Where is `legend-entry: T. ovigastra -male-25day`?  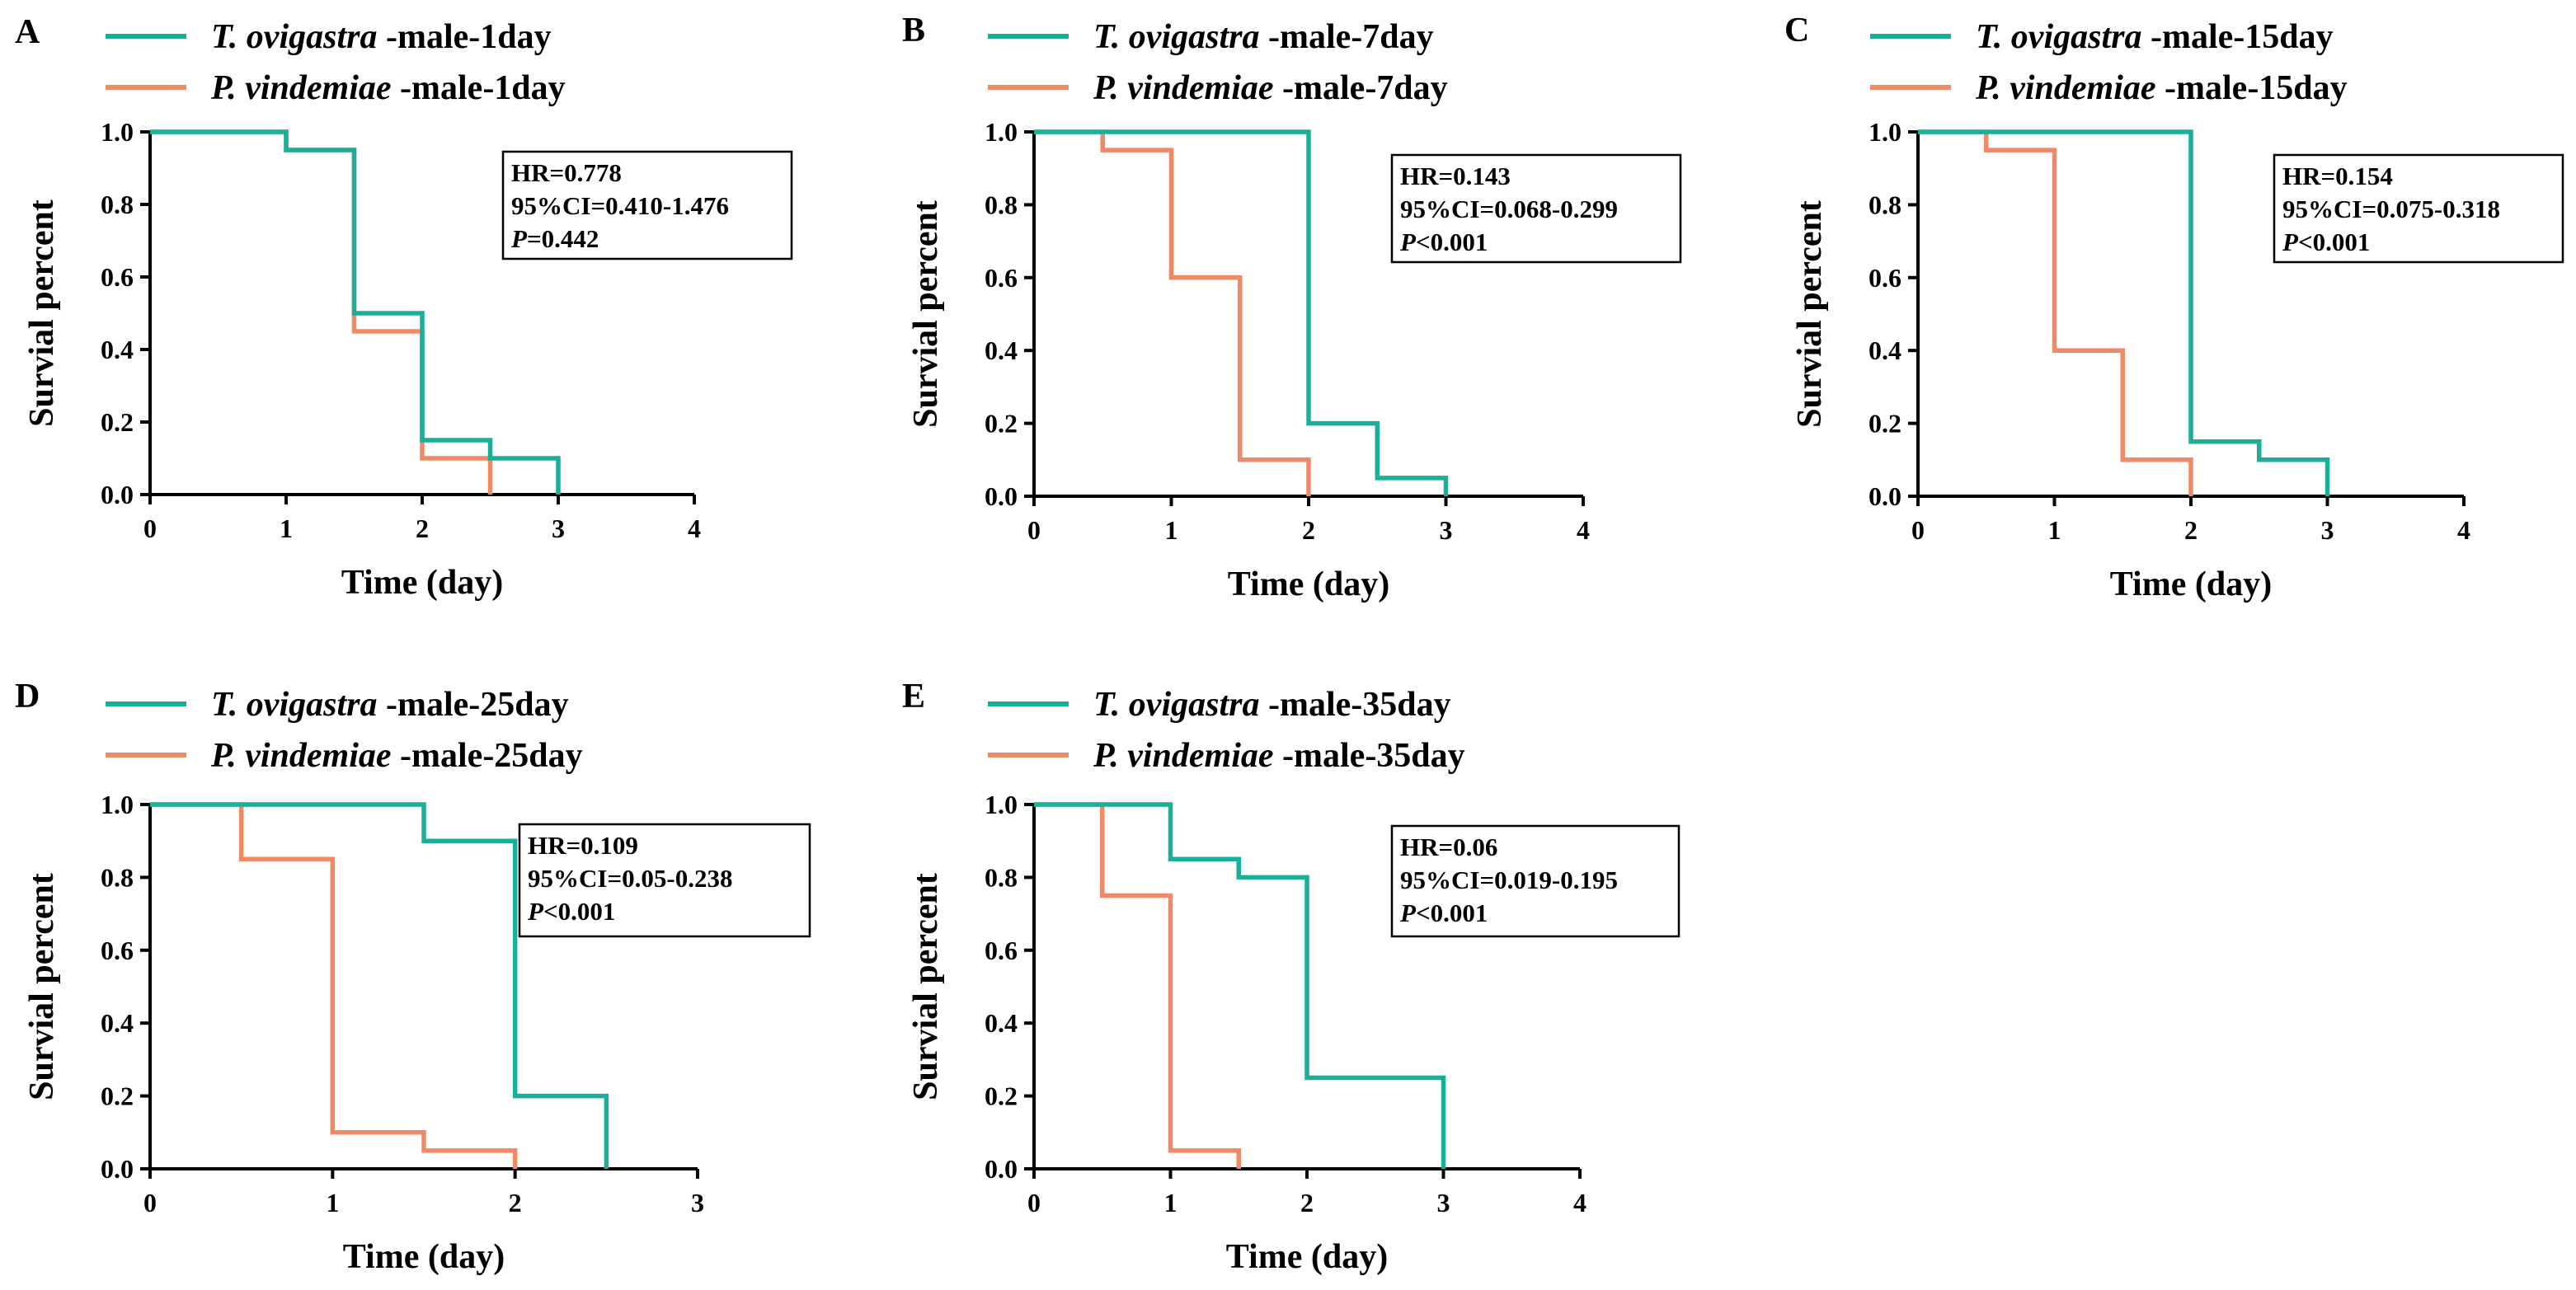 legend-entry: T. ovigastra -male-25day is located at coordinates (390, 705).